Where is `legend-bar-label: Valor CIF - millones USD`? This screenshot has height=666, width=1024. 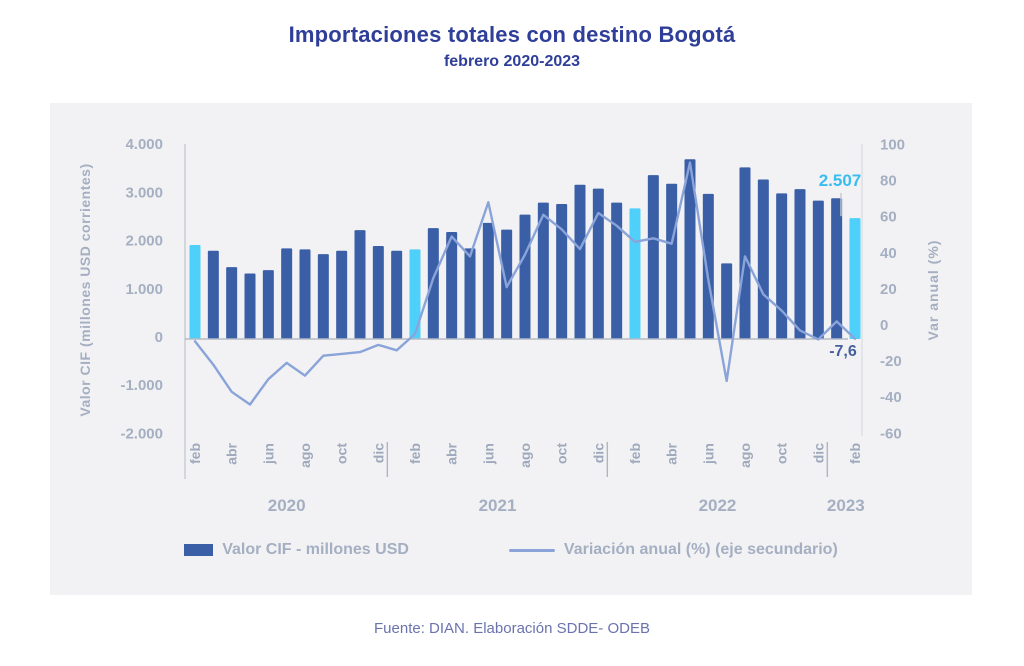 legend-bar-label: Valor CIF - millones USD is located at coordinates (315, 549).